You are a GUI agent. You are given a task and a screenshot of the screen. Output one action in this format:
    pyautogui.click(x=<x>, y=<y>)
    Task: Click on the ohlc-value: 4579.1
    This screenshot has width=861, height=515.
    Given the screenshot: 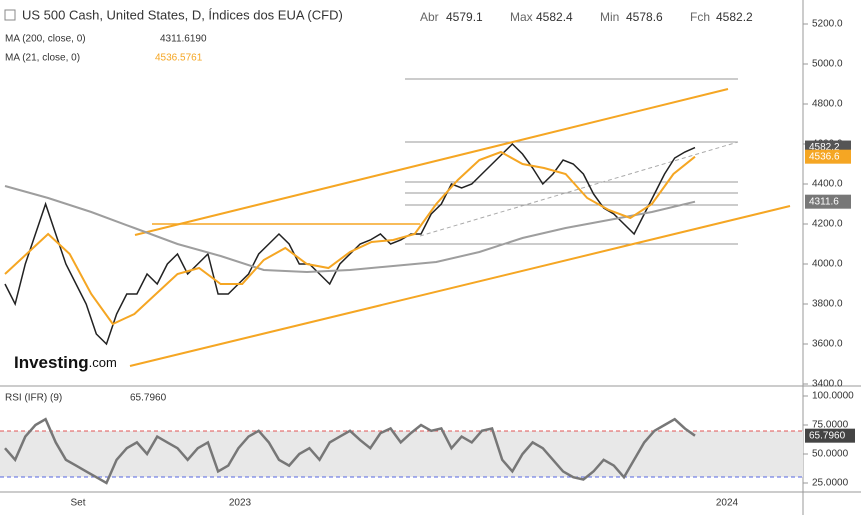 What is the action you would take?
    pyautogui.click(x=464, y=17)
    